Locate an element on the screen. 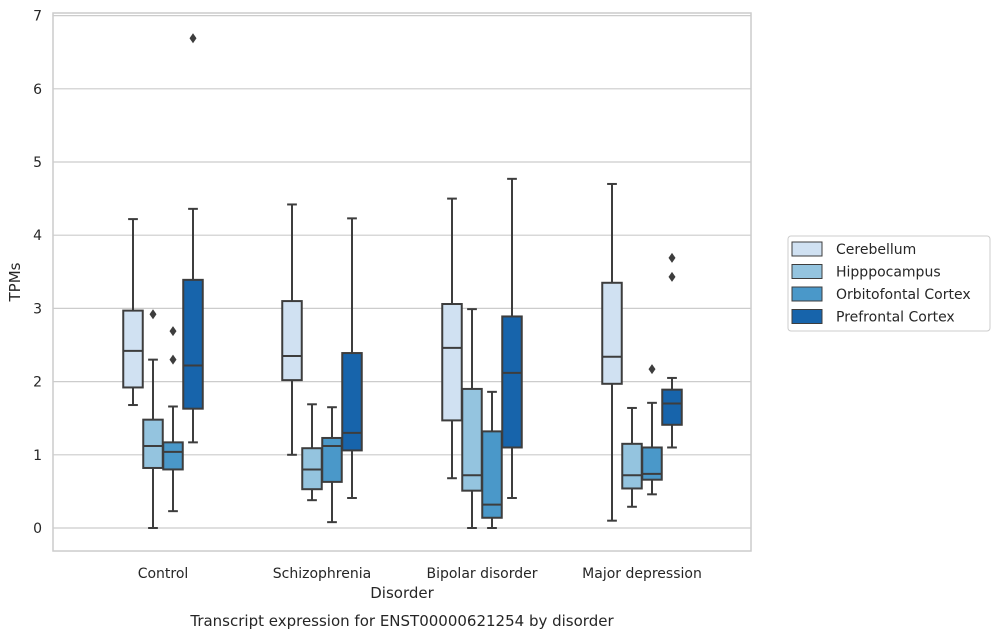  y-tick-label: 1 is located at coordinates (37, 456).